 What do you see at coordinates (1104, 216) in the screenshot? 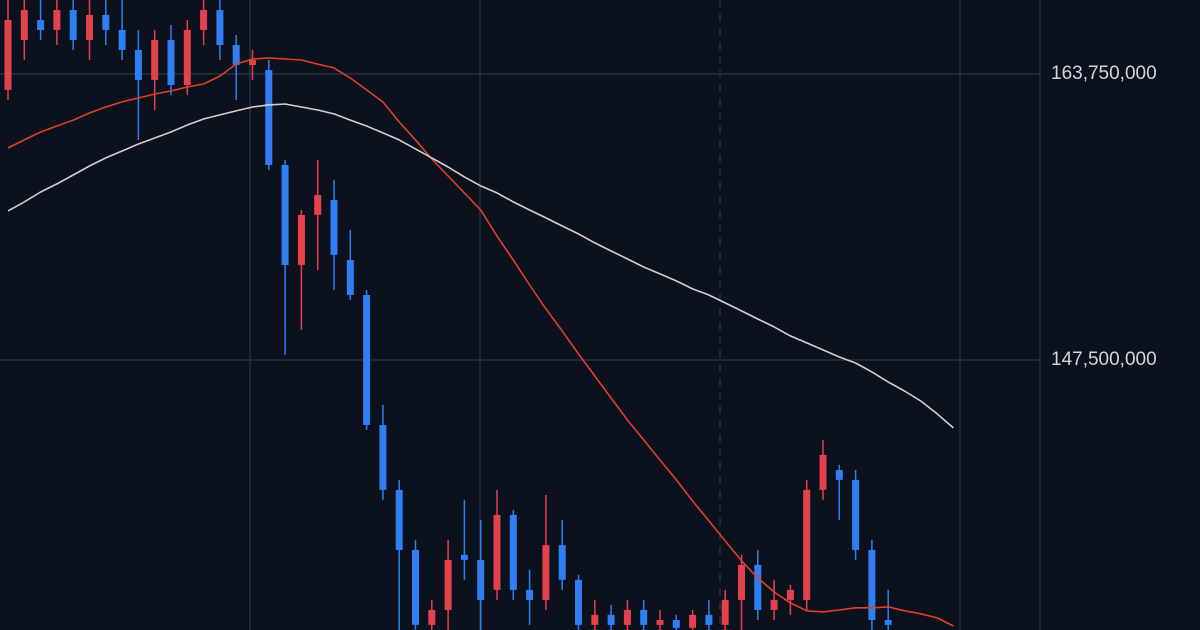
I see `label-layer: 163,750,000 147,500,000` at bounding box center [1104, 216].